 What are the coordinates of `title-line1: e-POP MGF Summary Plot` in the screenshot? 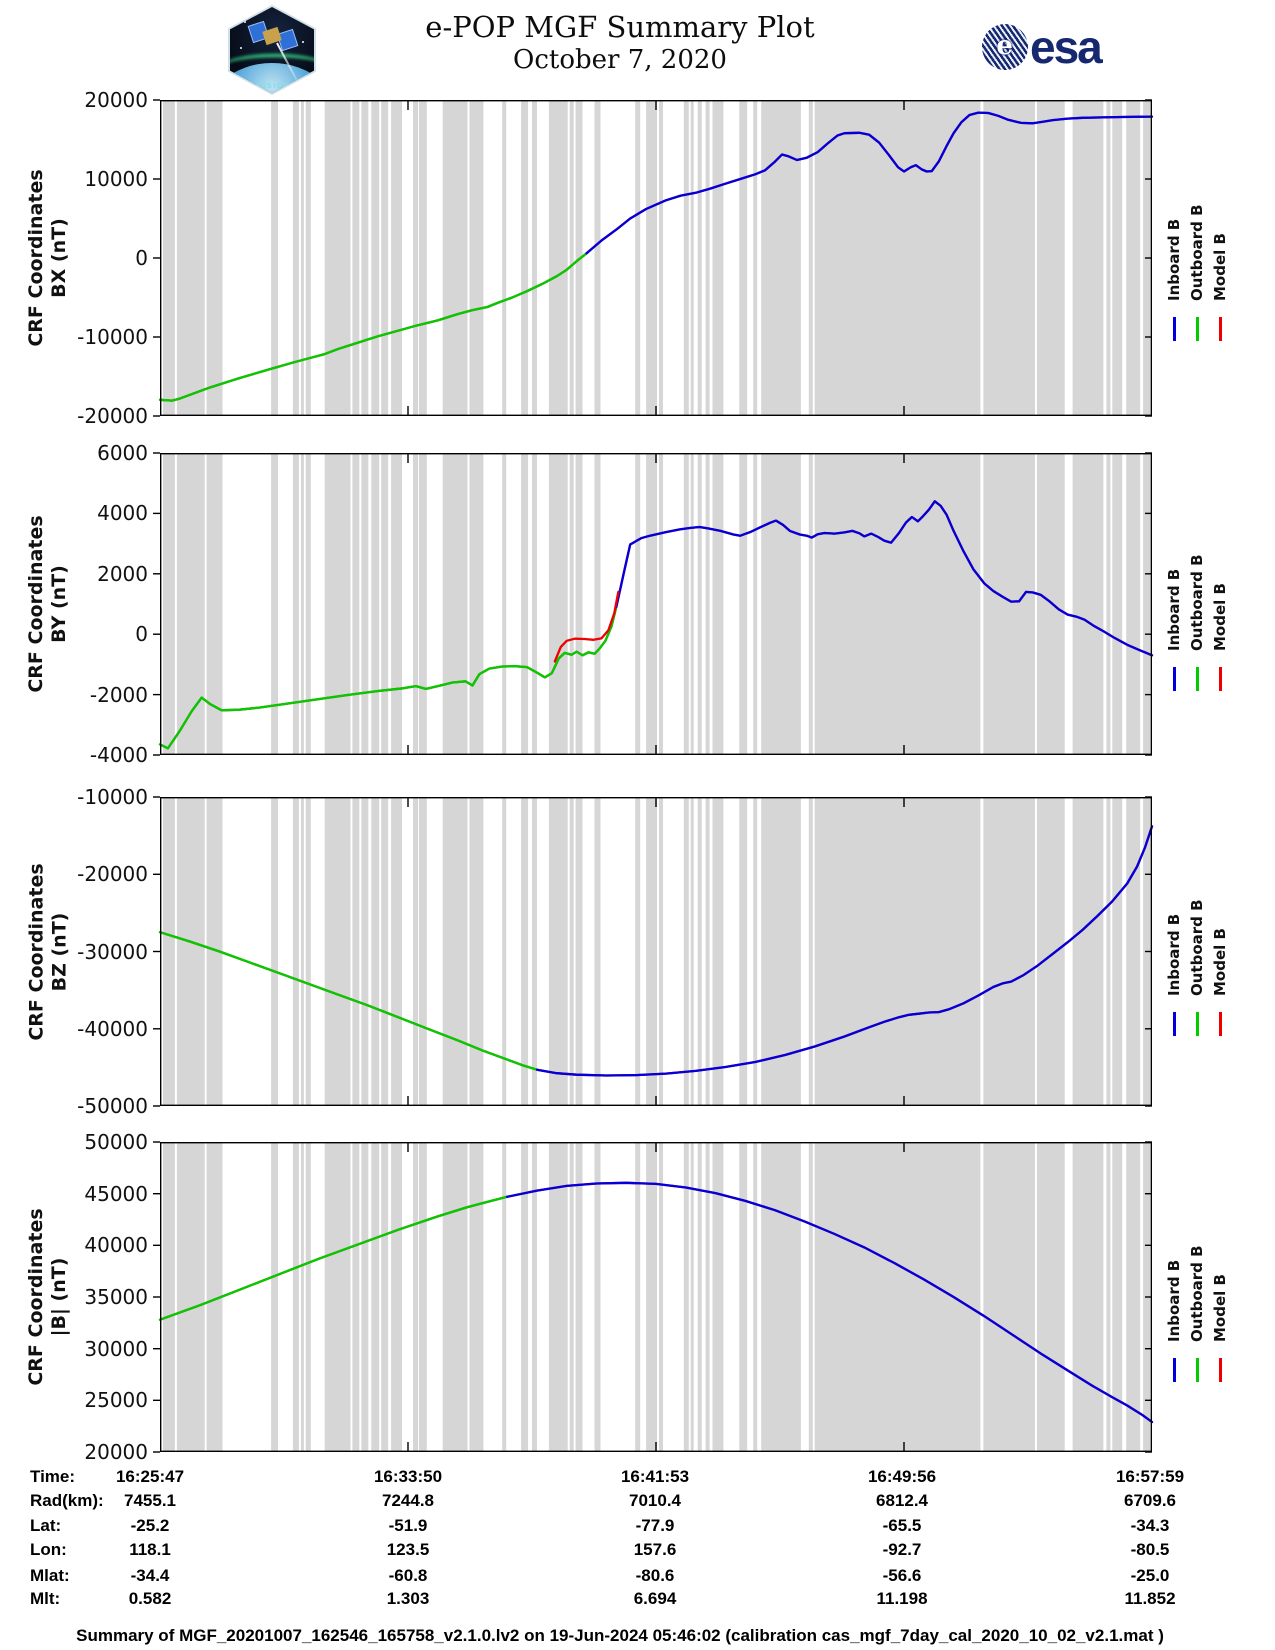 It's located at (620, 27).